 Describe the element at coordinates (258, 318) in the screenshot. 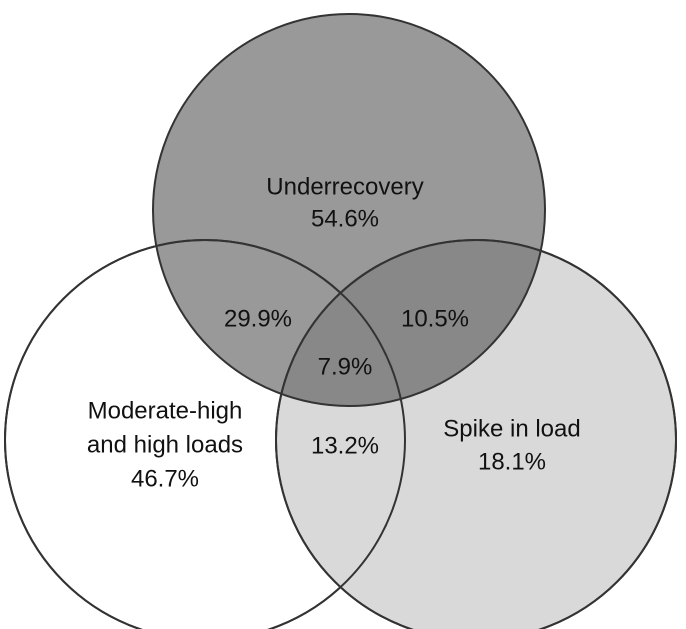

I see `intersection-value: 29.9%` at that location.